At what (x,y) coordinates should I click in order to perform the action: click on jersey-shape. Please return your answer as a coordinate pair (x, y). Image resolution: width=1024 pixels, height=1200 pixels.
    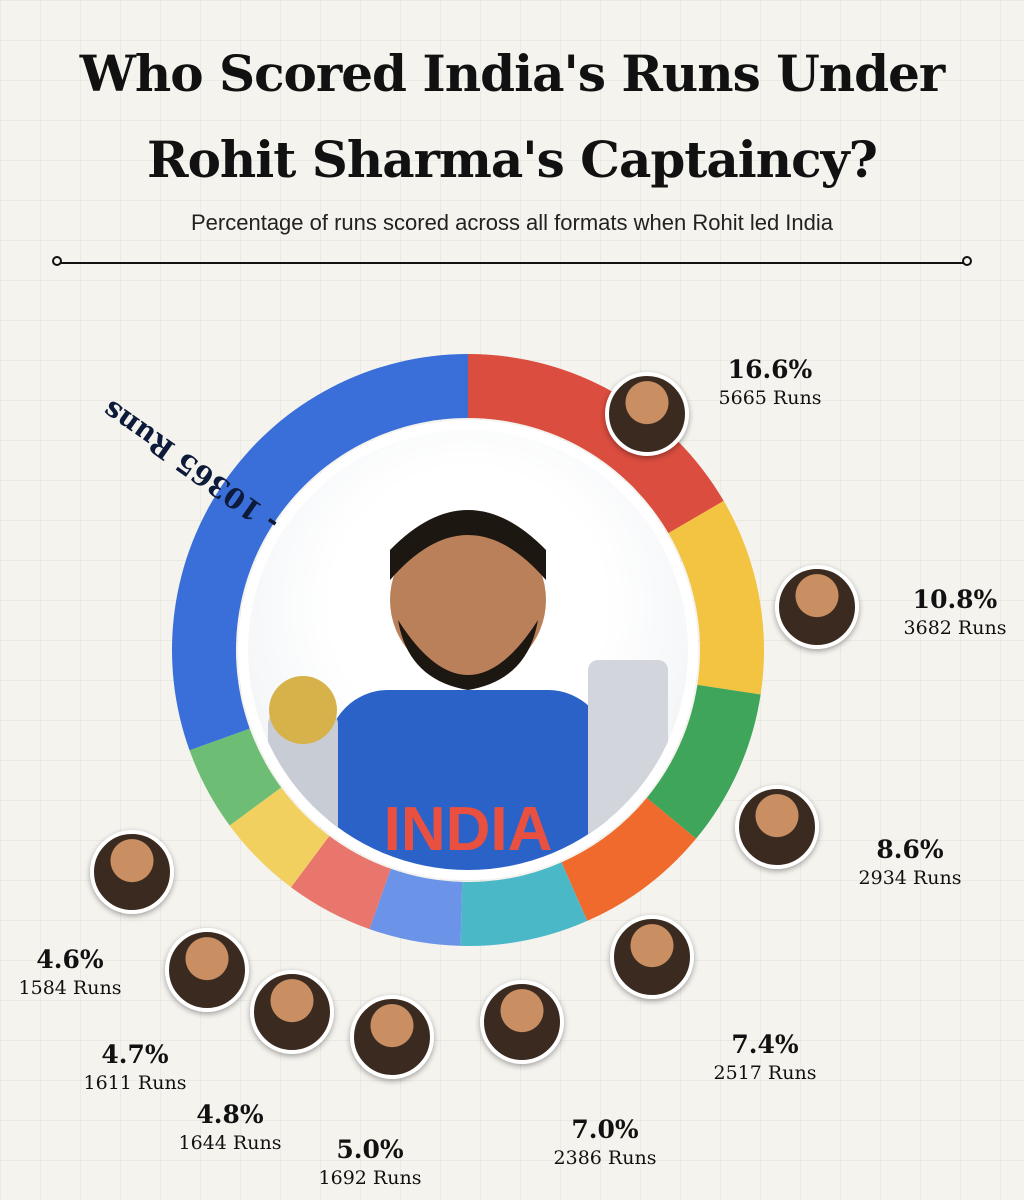
    Looking at the image, I should click on (468, 780).